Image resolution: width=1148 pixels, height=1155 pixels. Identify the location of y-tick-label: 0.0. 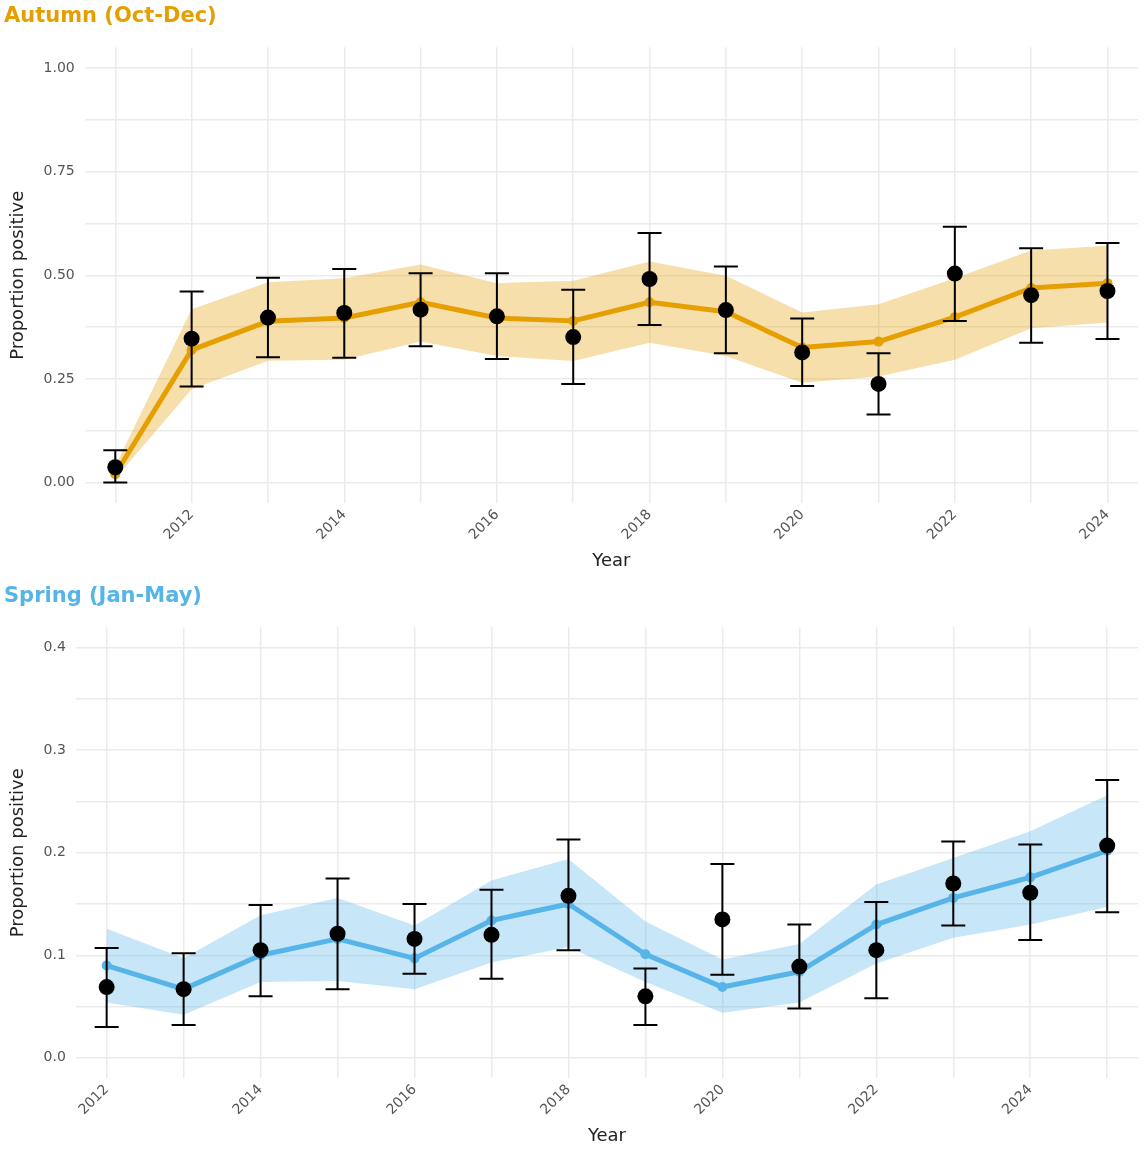
(54, 1056).